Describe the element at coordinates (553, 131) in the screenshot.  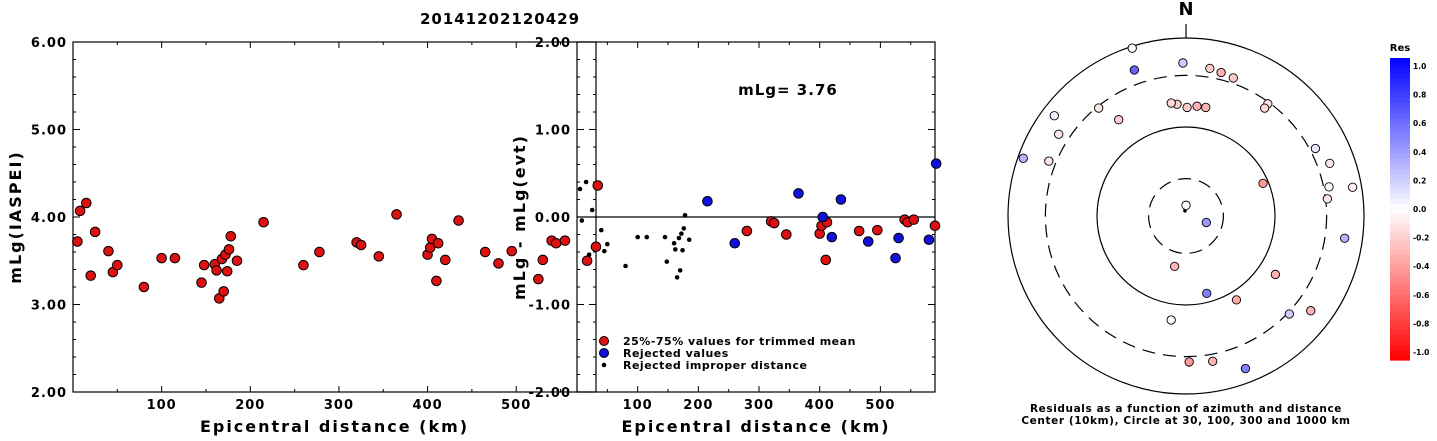
I see `y-tick-label: 1.00` at that location.